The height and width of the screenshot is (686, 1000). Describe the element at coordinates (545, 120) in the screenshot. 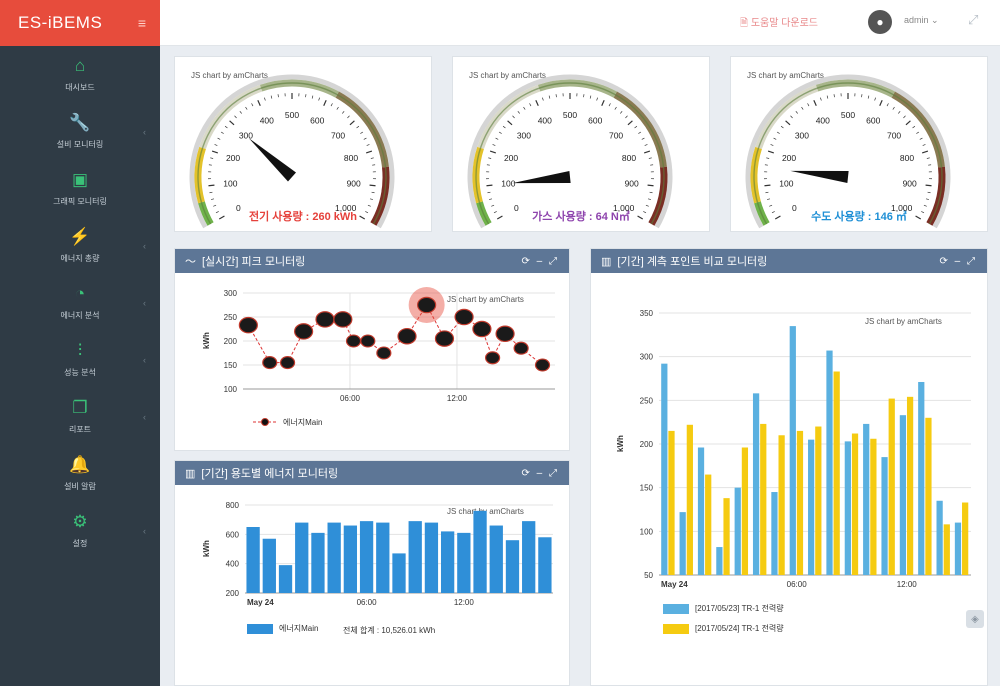

I see `gauge-tick-label: 400` at that location.